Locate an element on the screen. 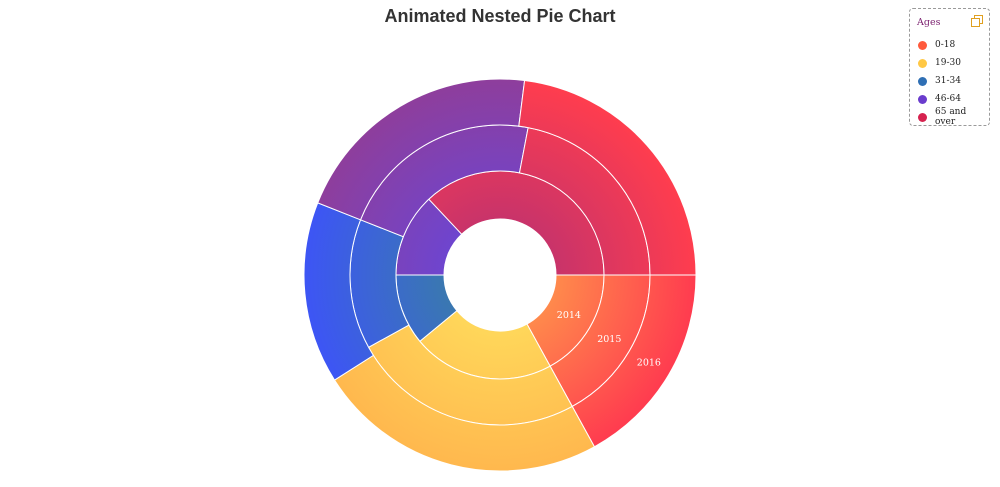 The width and height of the screenshot is (1000, 487). legend-label-19-30: 19-30 is located at coordinates (948, 63).